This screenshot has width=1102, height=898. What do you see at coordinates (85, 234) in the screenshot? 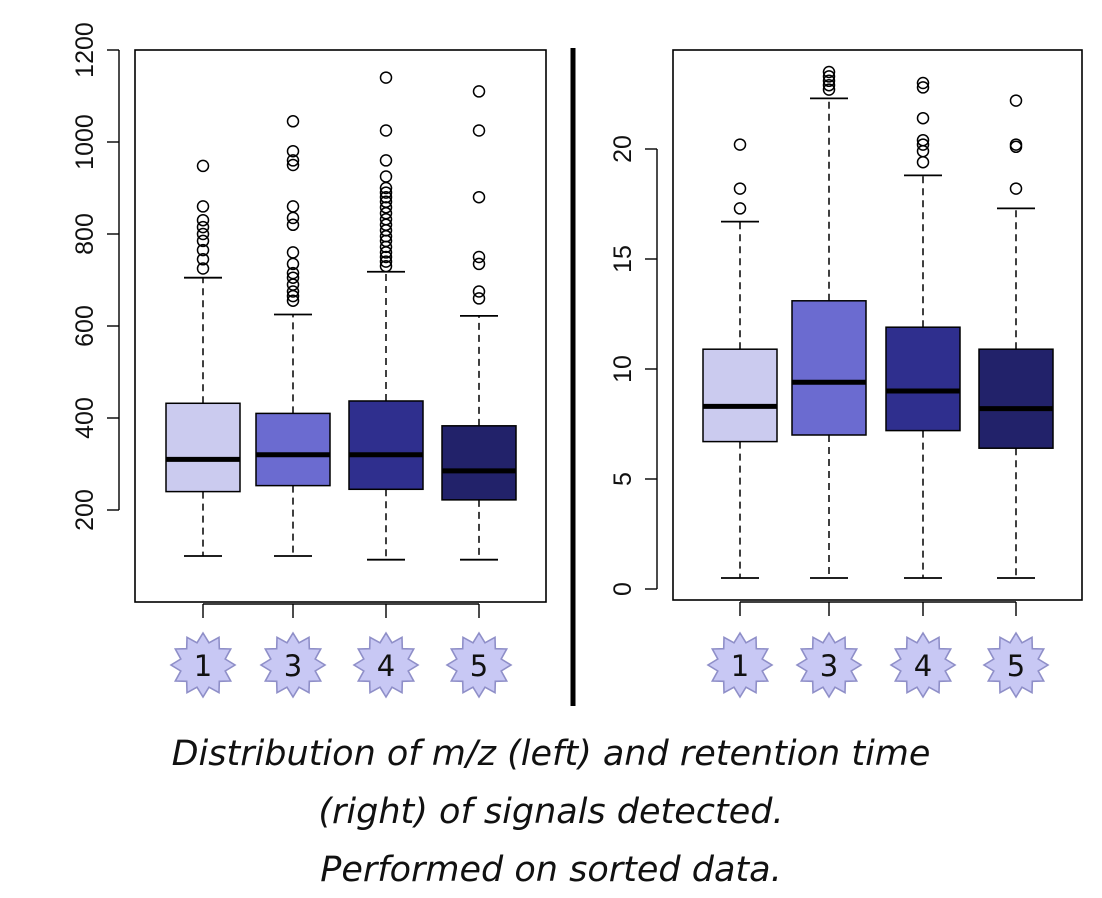
I see `mz-y-tick-label: 800` at bounding box center [85, 234].